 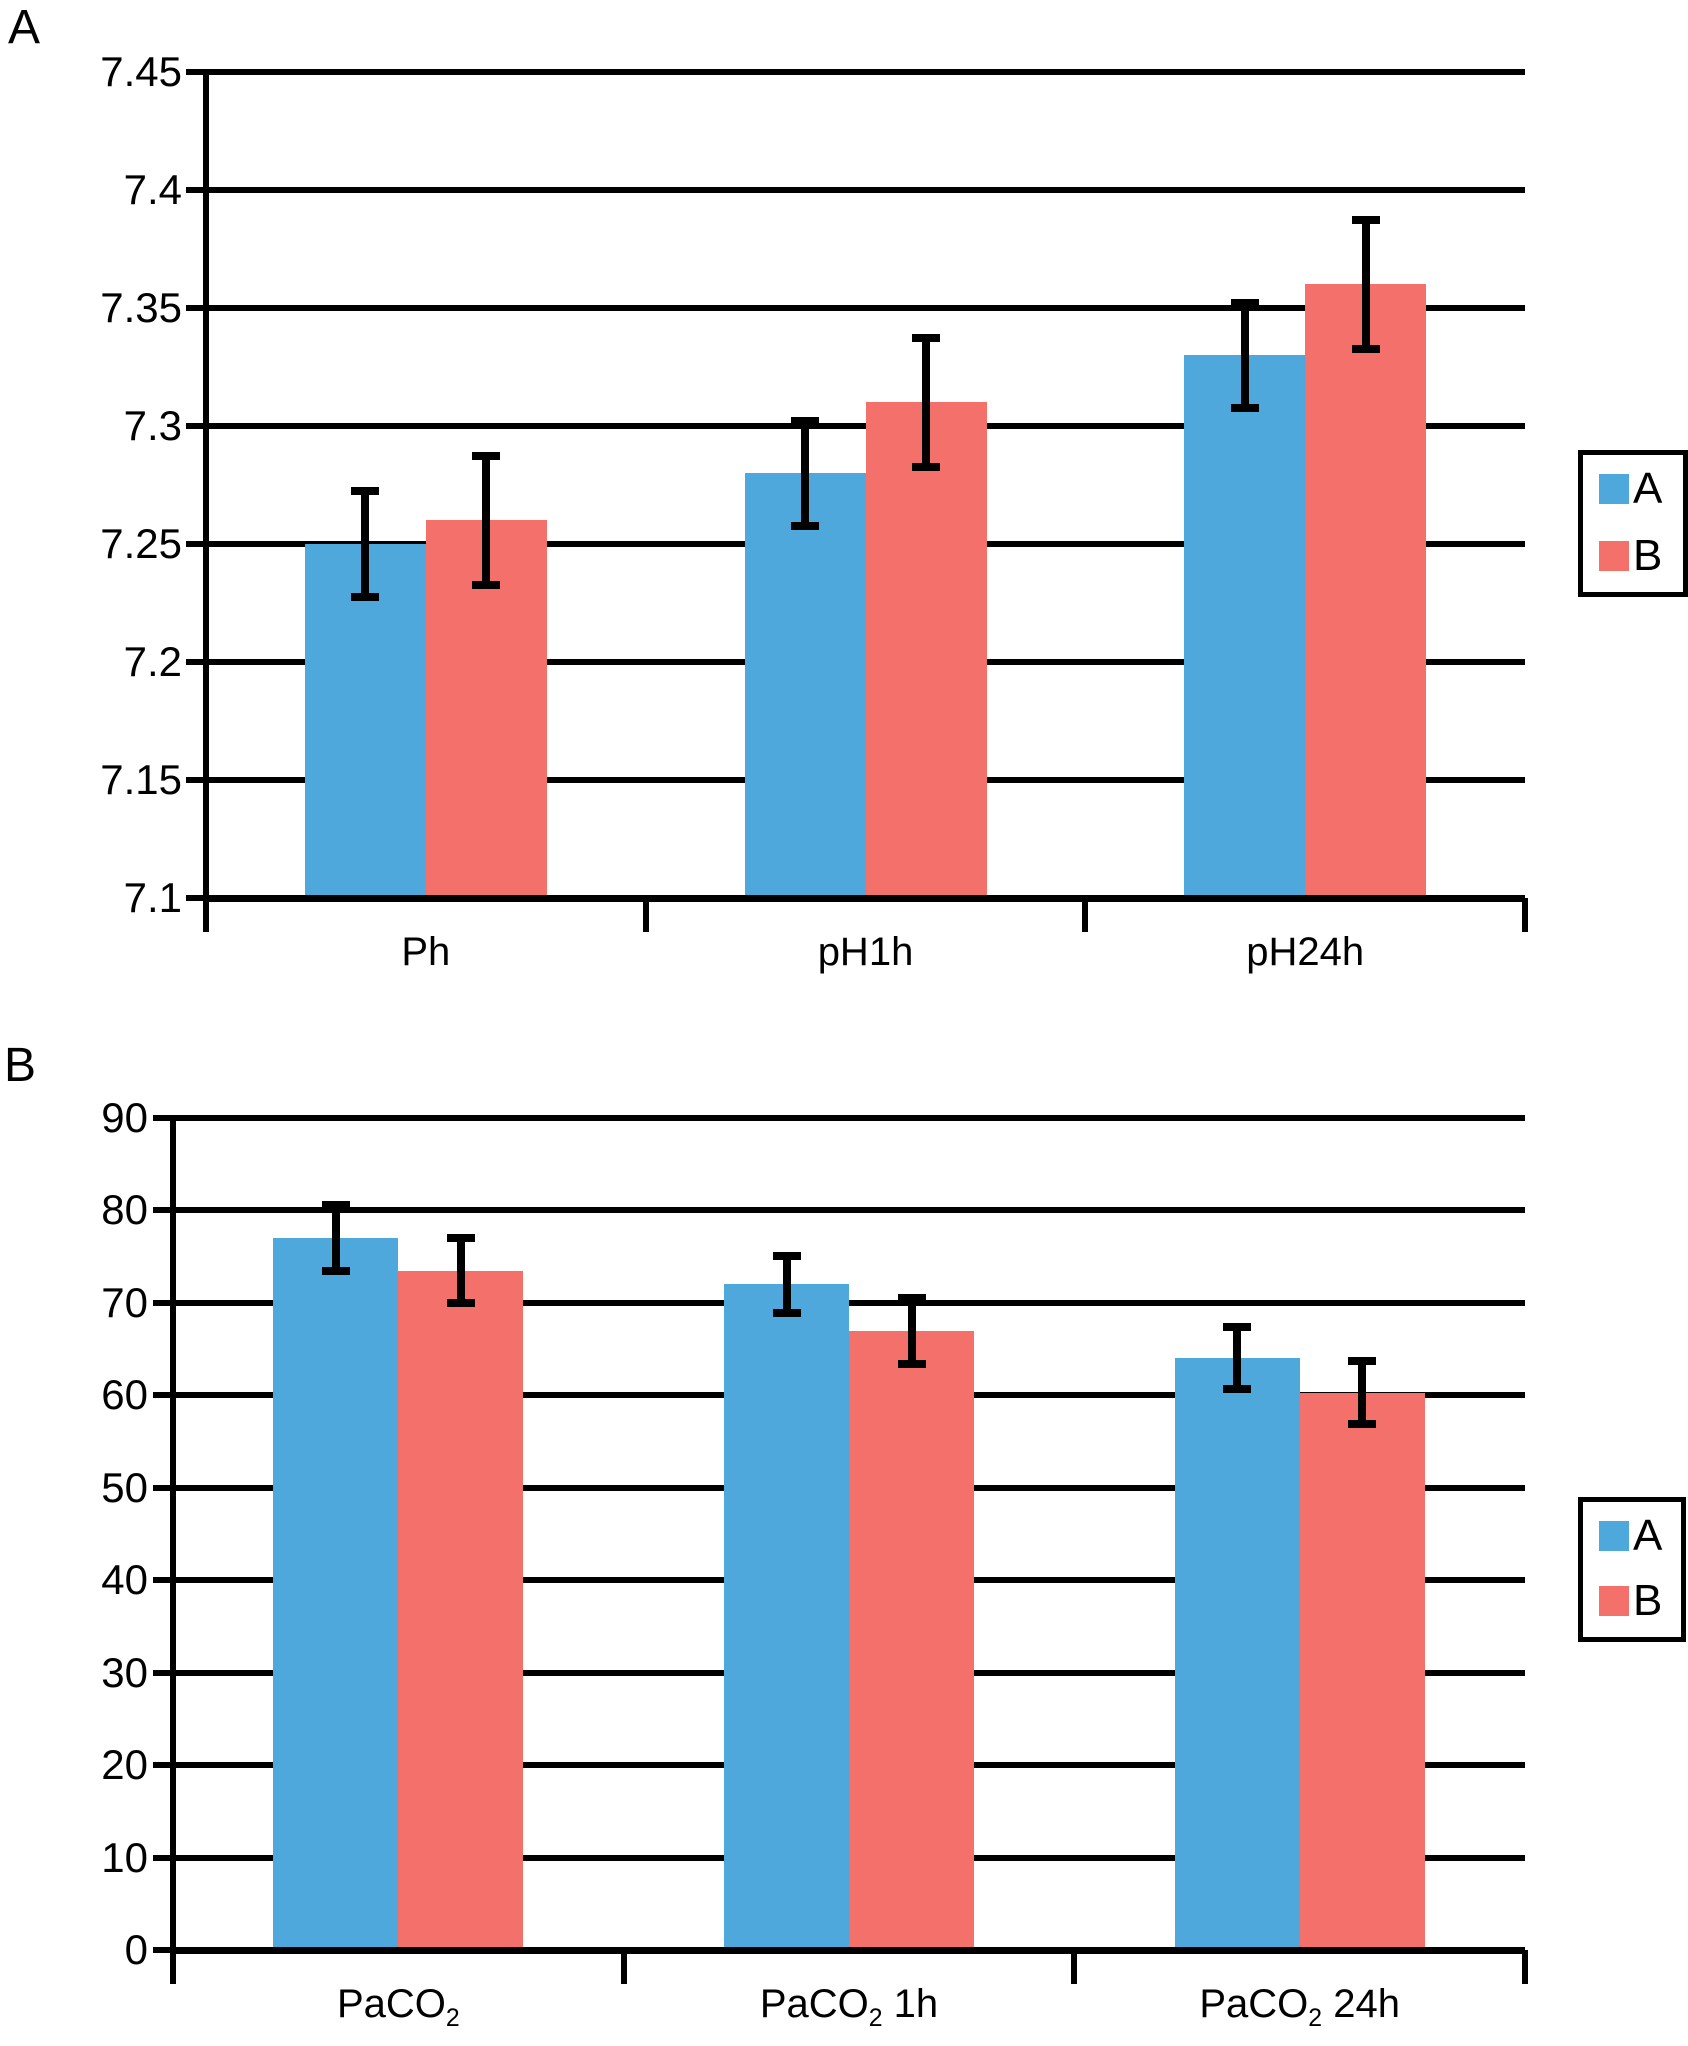 What do you see at coordinates (865, 898) in the screenshot?
I see `x-axis-line` at bounding box center [865, 898].